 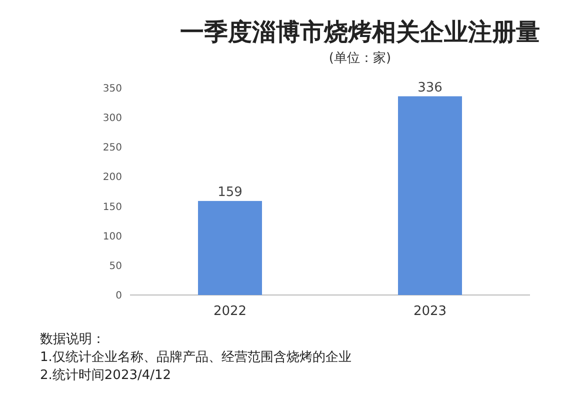 I want to click on y-tick-label: 350, so click(x=112, y=89).